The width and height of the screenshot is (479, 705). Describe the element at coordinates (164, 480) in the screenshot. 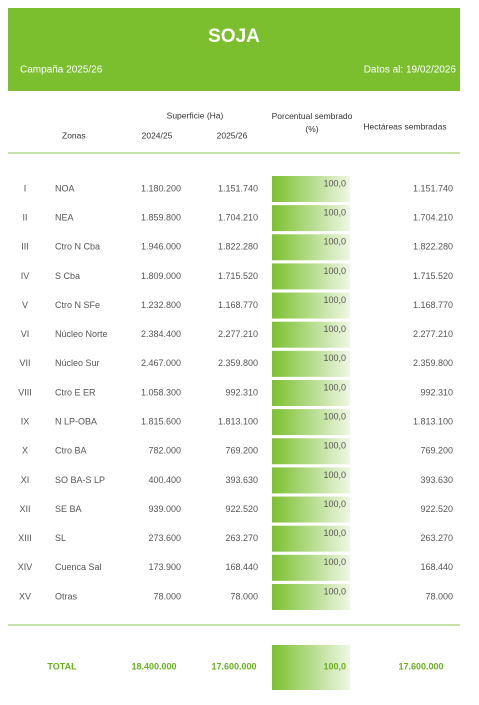

I see `surface-prev: 400.400` at that location.